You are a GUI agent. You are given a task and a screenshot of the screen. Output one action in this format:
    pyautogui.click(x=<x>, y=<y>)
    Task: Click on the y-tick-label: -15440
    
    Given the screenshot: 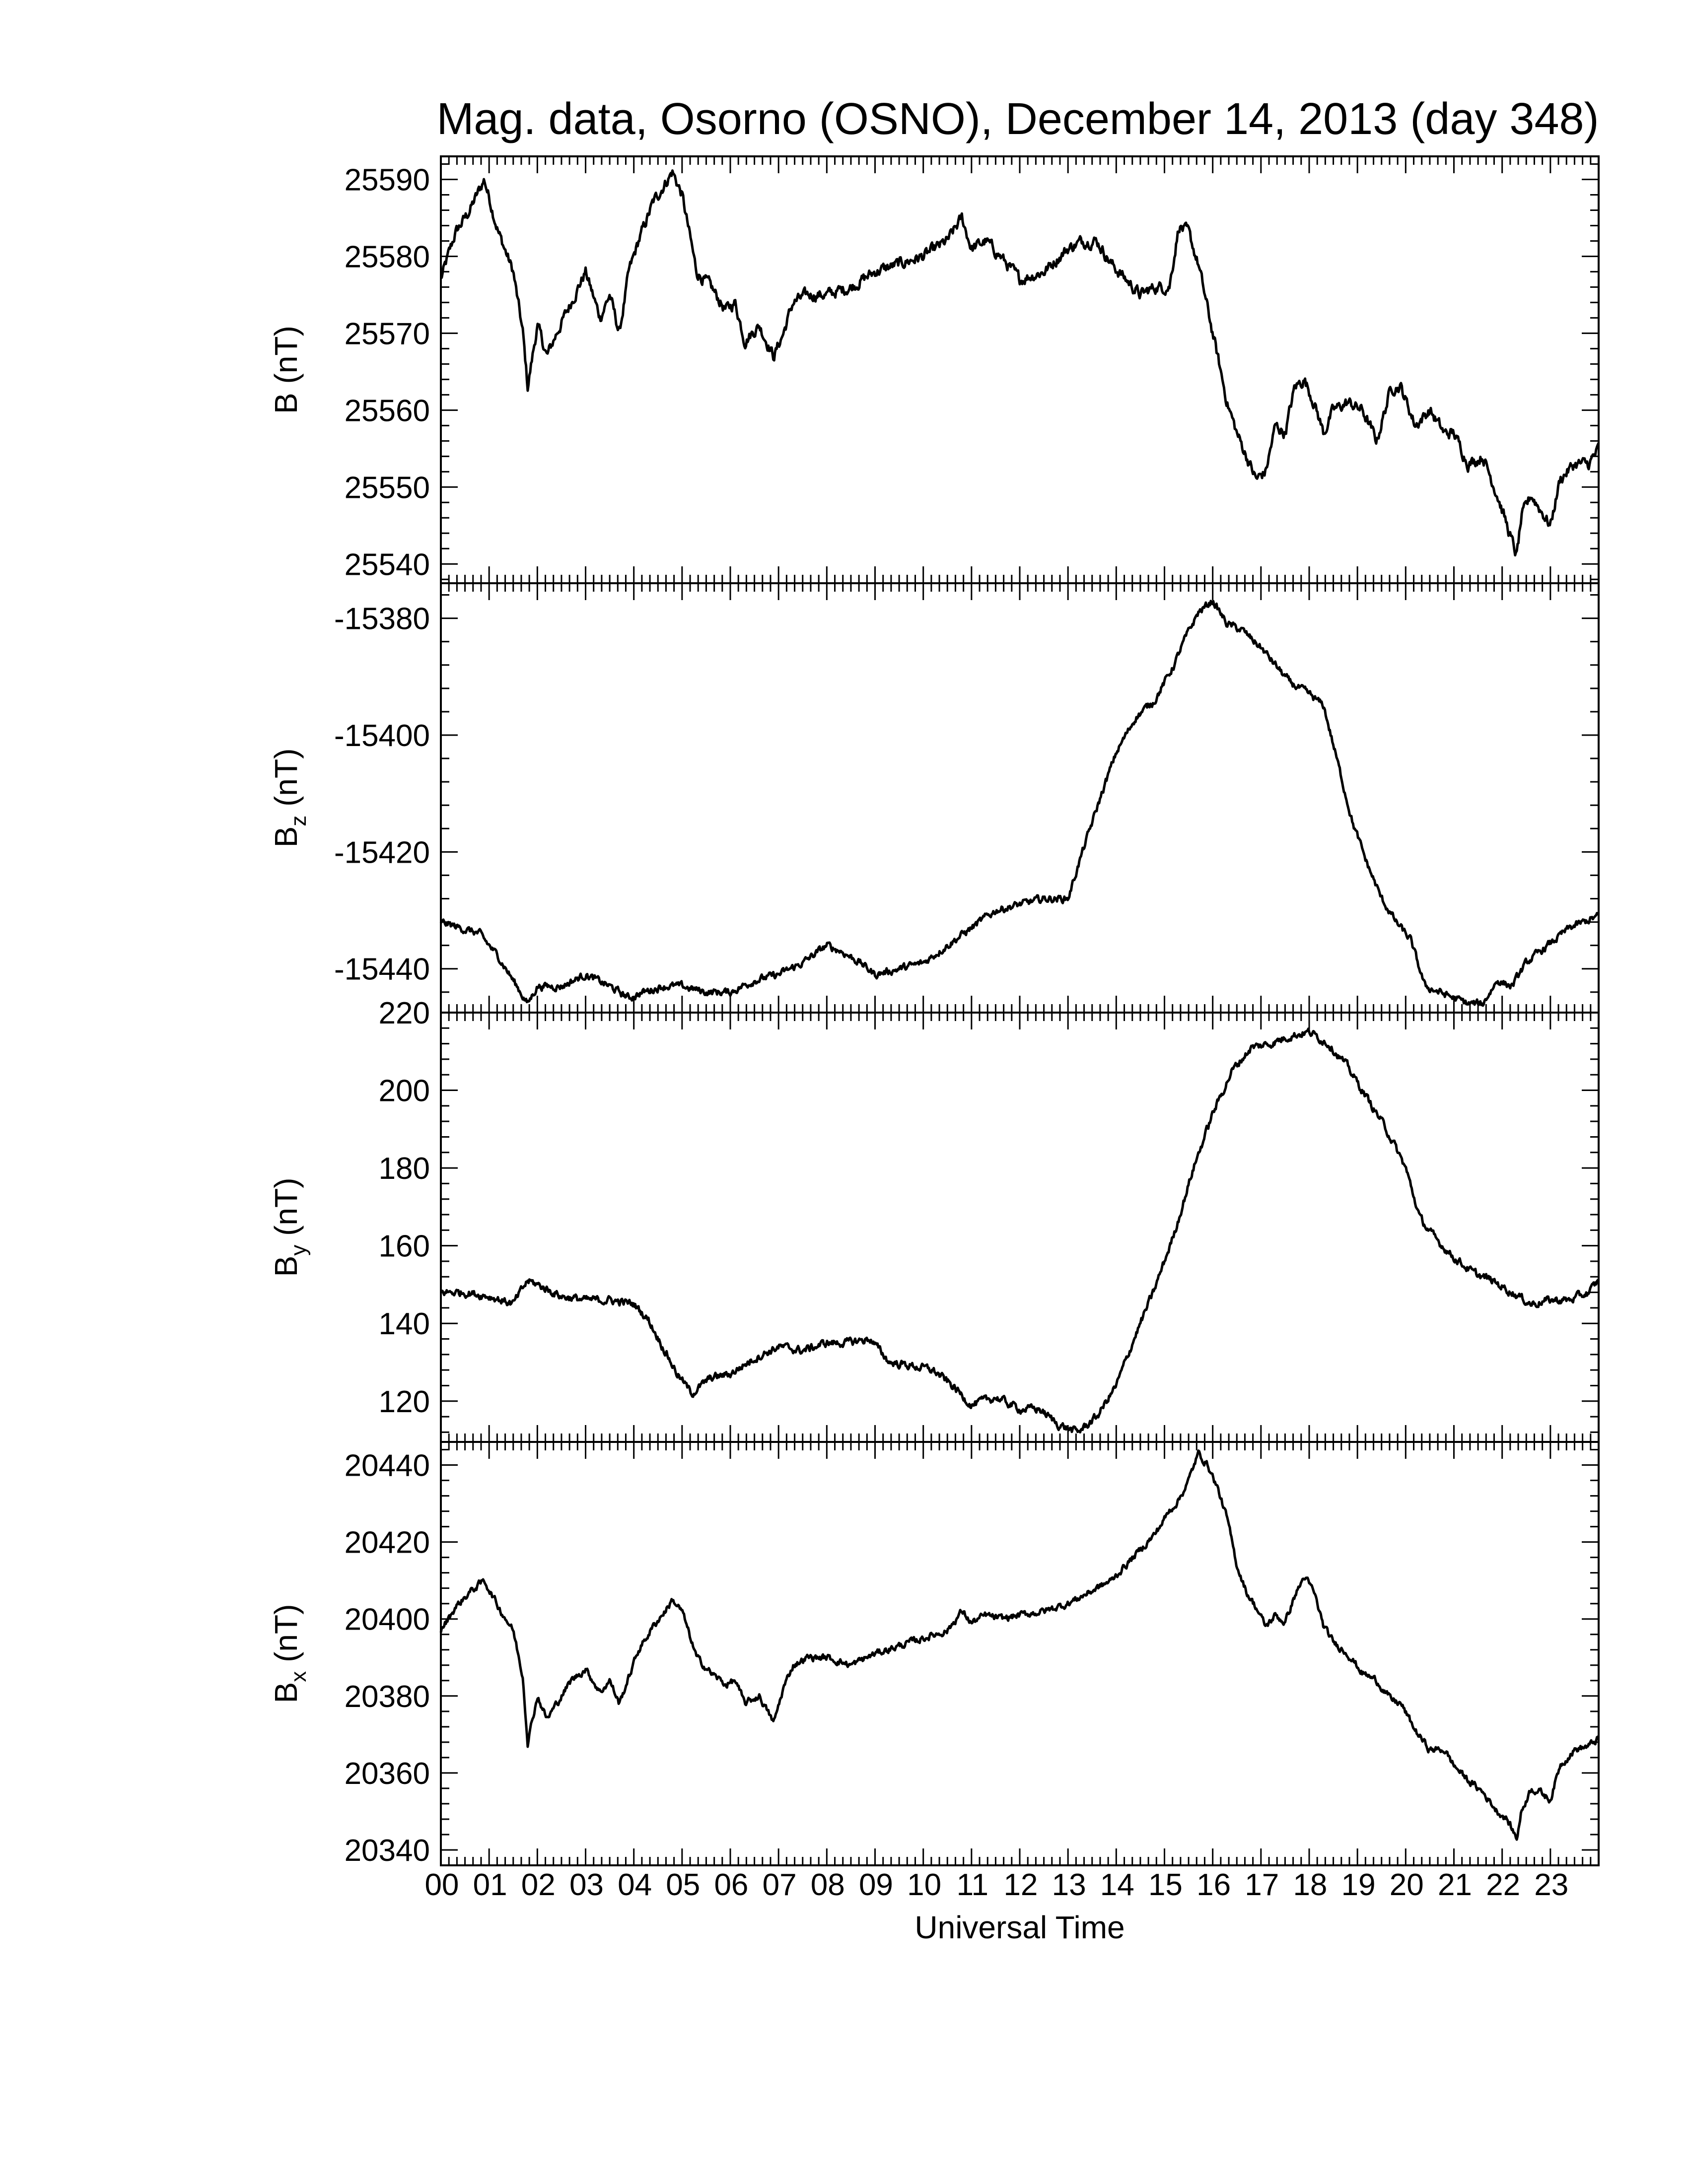 What is the action you would take?
    pyautogui.click(x=382, y=970)
    